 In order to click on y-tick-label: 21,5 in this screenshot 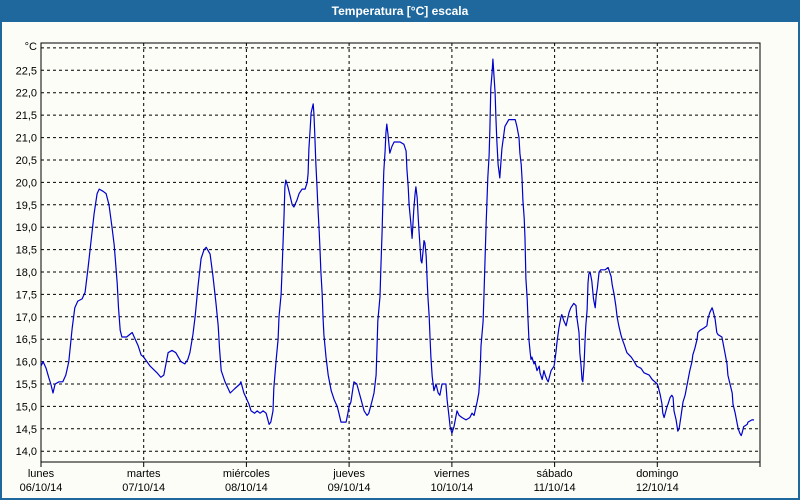, I will do `click(26, 116)`.